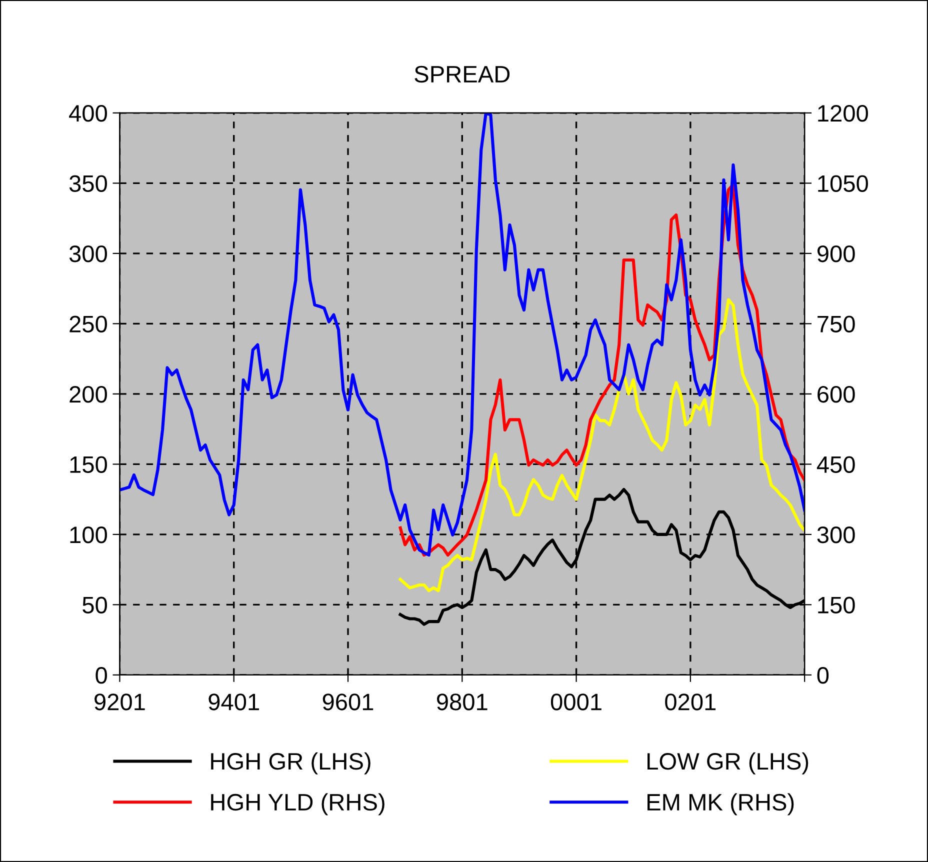 The image size is (928, 862). Describe the element at coordinates (290, 763) in the screenshot. I see `legend-label: HGH GR (LHS)` at that location.